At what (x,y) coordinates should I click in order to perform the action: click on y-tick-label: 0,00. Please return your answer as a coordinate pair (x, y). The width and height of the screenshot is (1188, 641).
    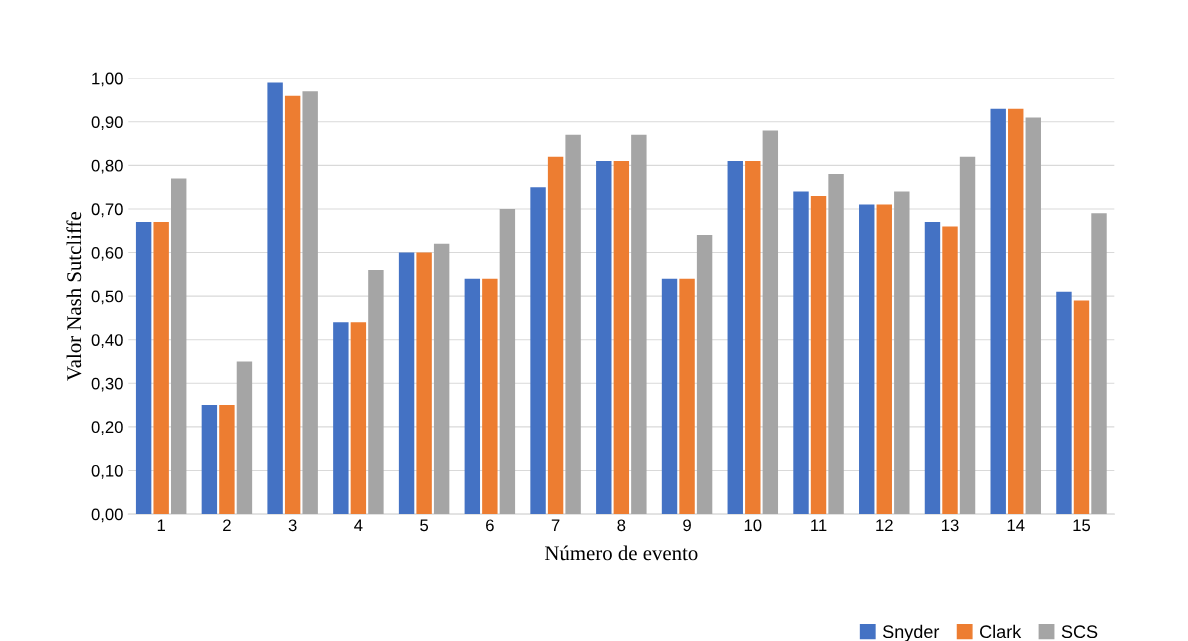
    Looking at the image, I should click on (107, 515).